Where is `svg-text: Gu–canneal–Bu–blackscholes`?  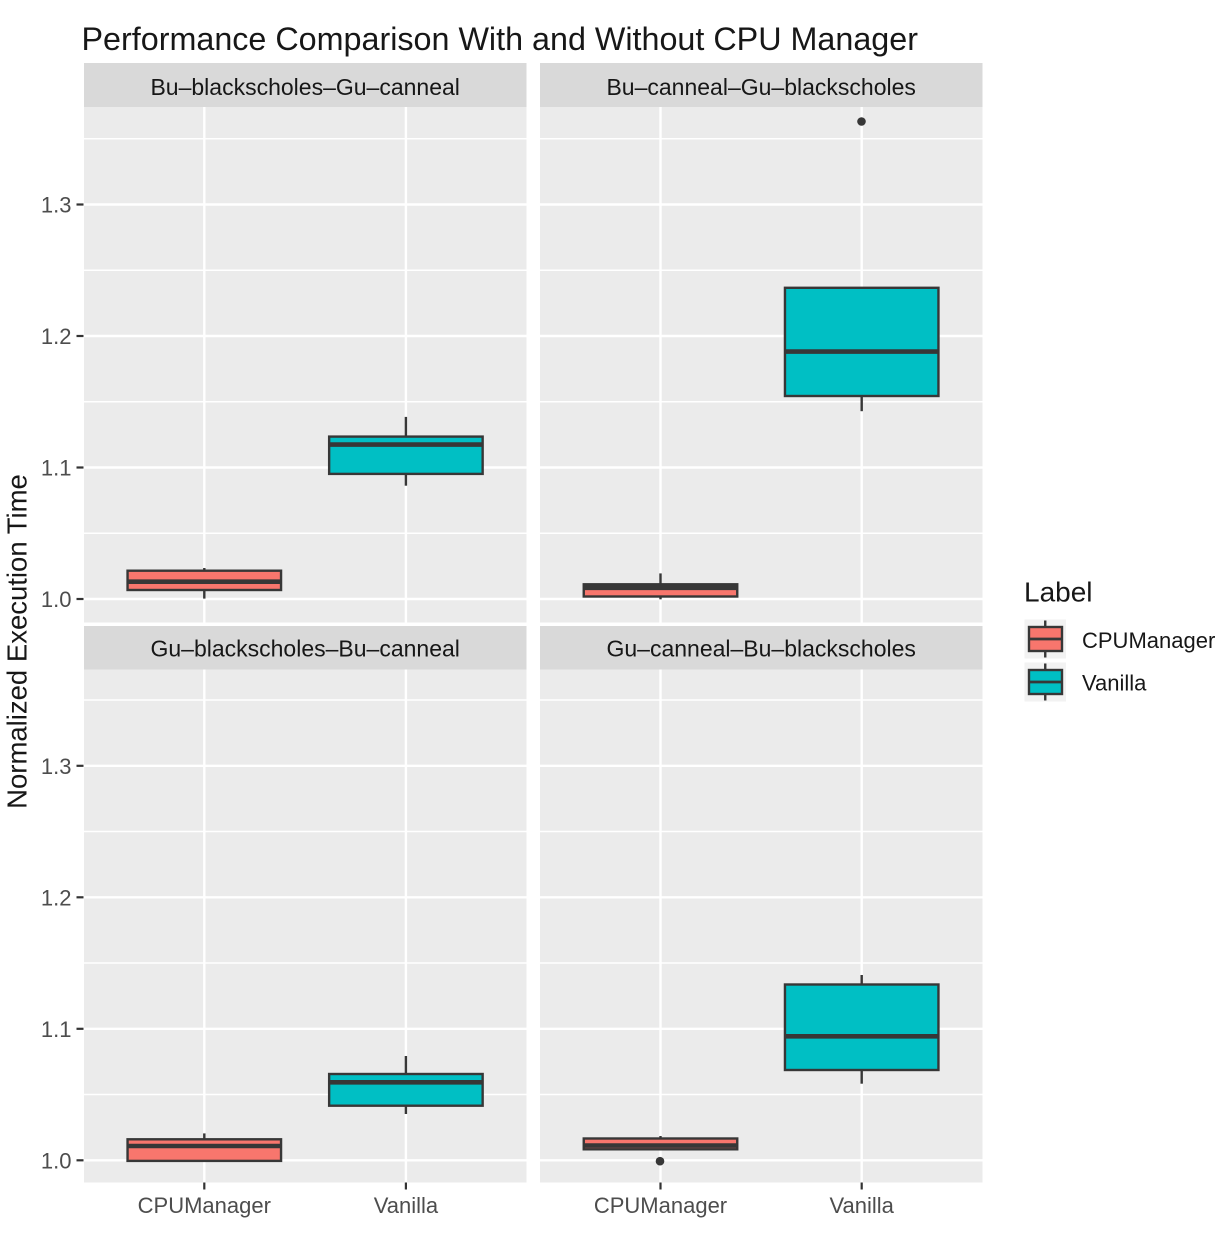
svg-text: Gu–canneal–Bu–blackscholes is located at coordinates (760, 648).